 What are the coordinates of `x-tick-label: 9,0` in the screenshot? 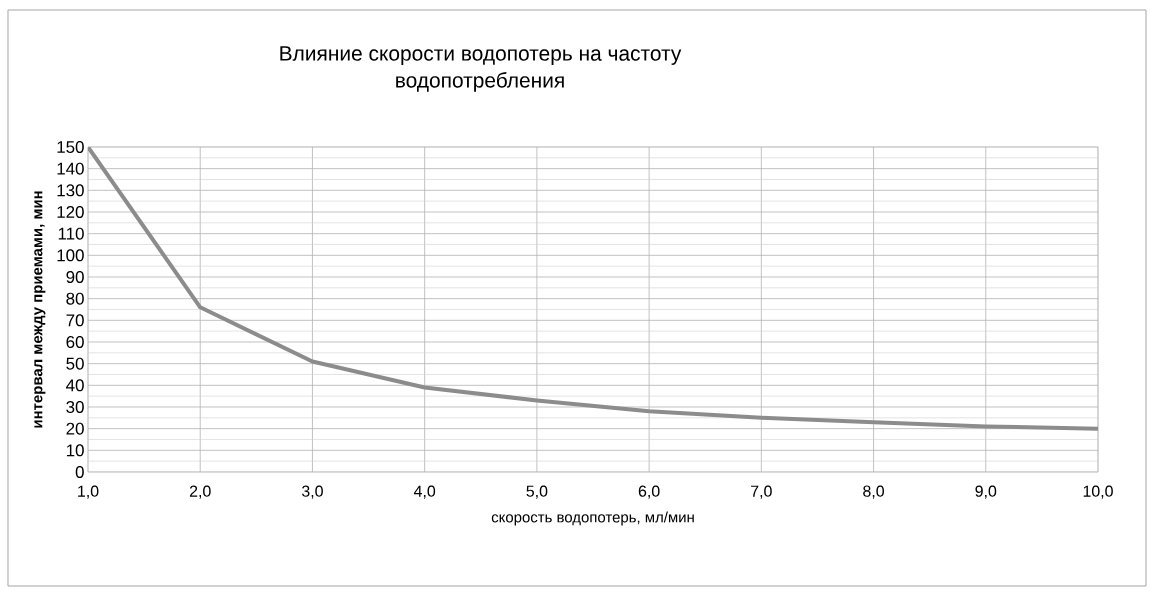 It's located at (986, 492).